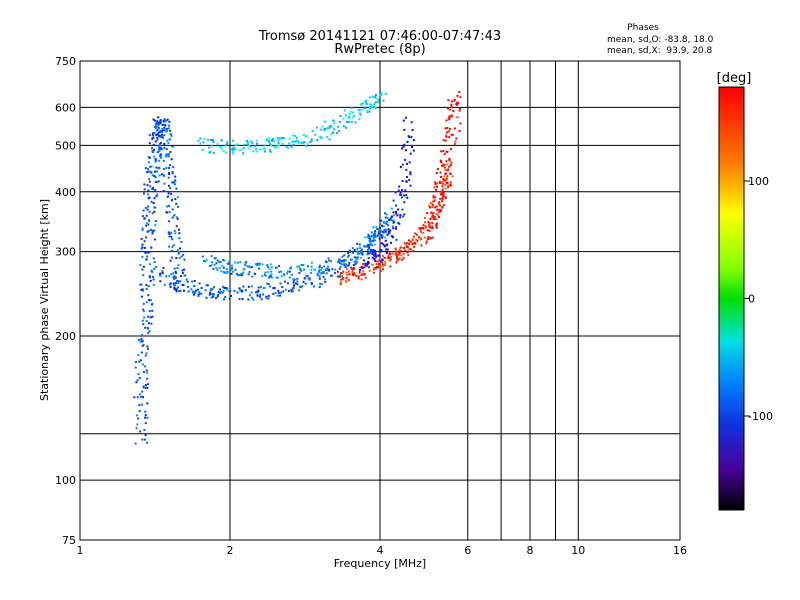  What do you see at coordinates (230, 550) in the screenshot?
I see `x-tick-label: 2` at bounding box center [230, 550].